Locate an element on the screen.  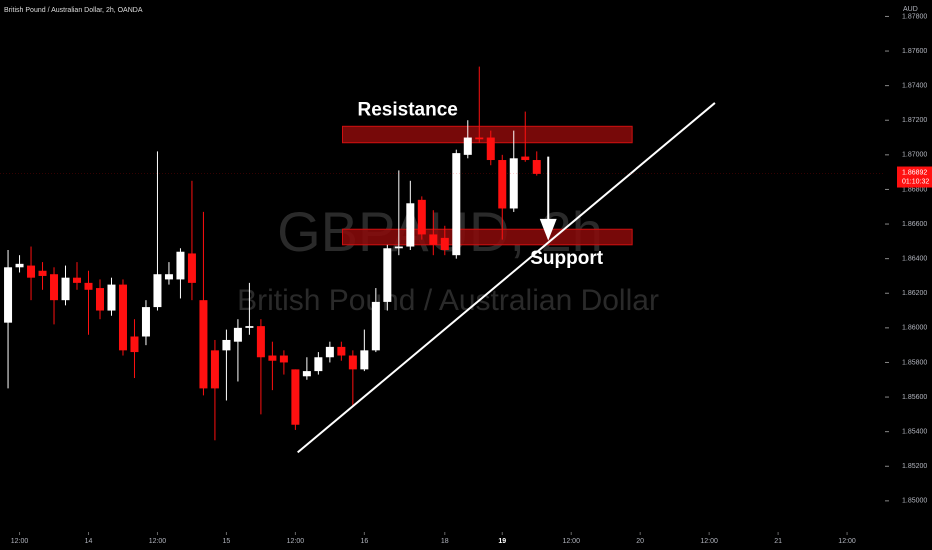
y-tick-label: 1.86000 is located at coordinates (914, 328).